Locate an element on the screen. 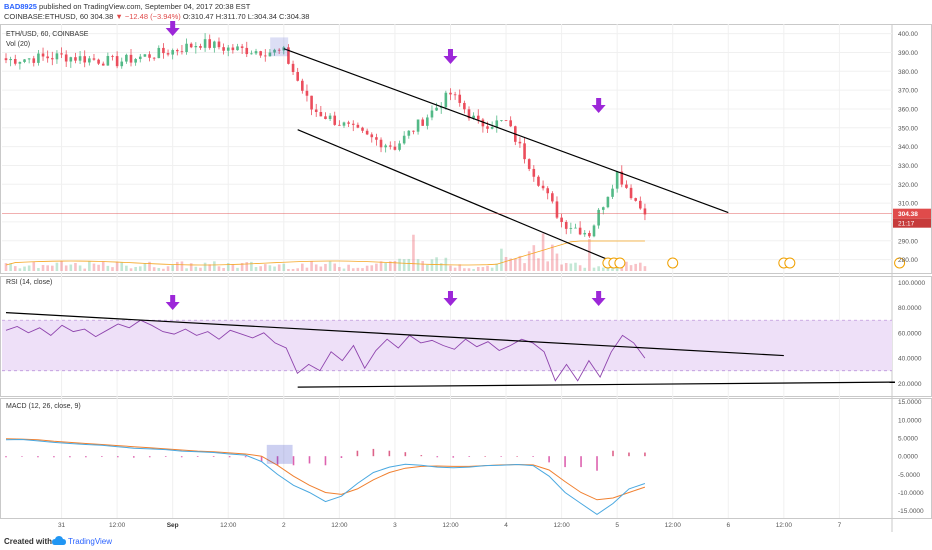 The height and width of the screenshot is (550, 932). macd-line is located at coordinates (325, 477).